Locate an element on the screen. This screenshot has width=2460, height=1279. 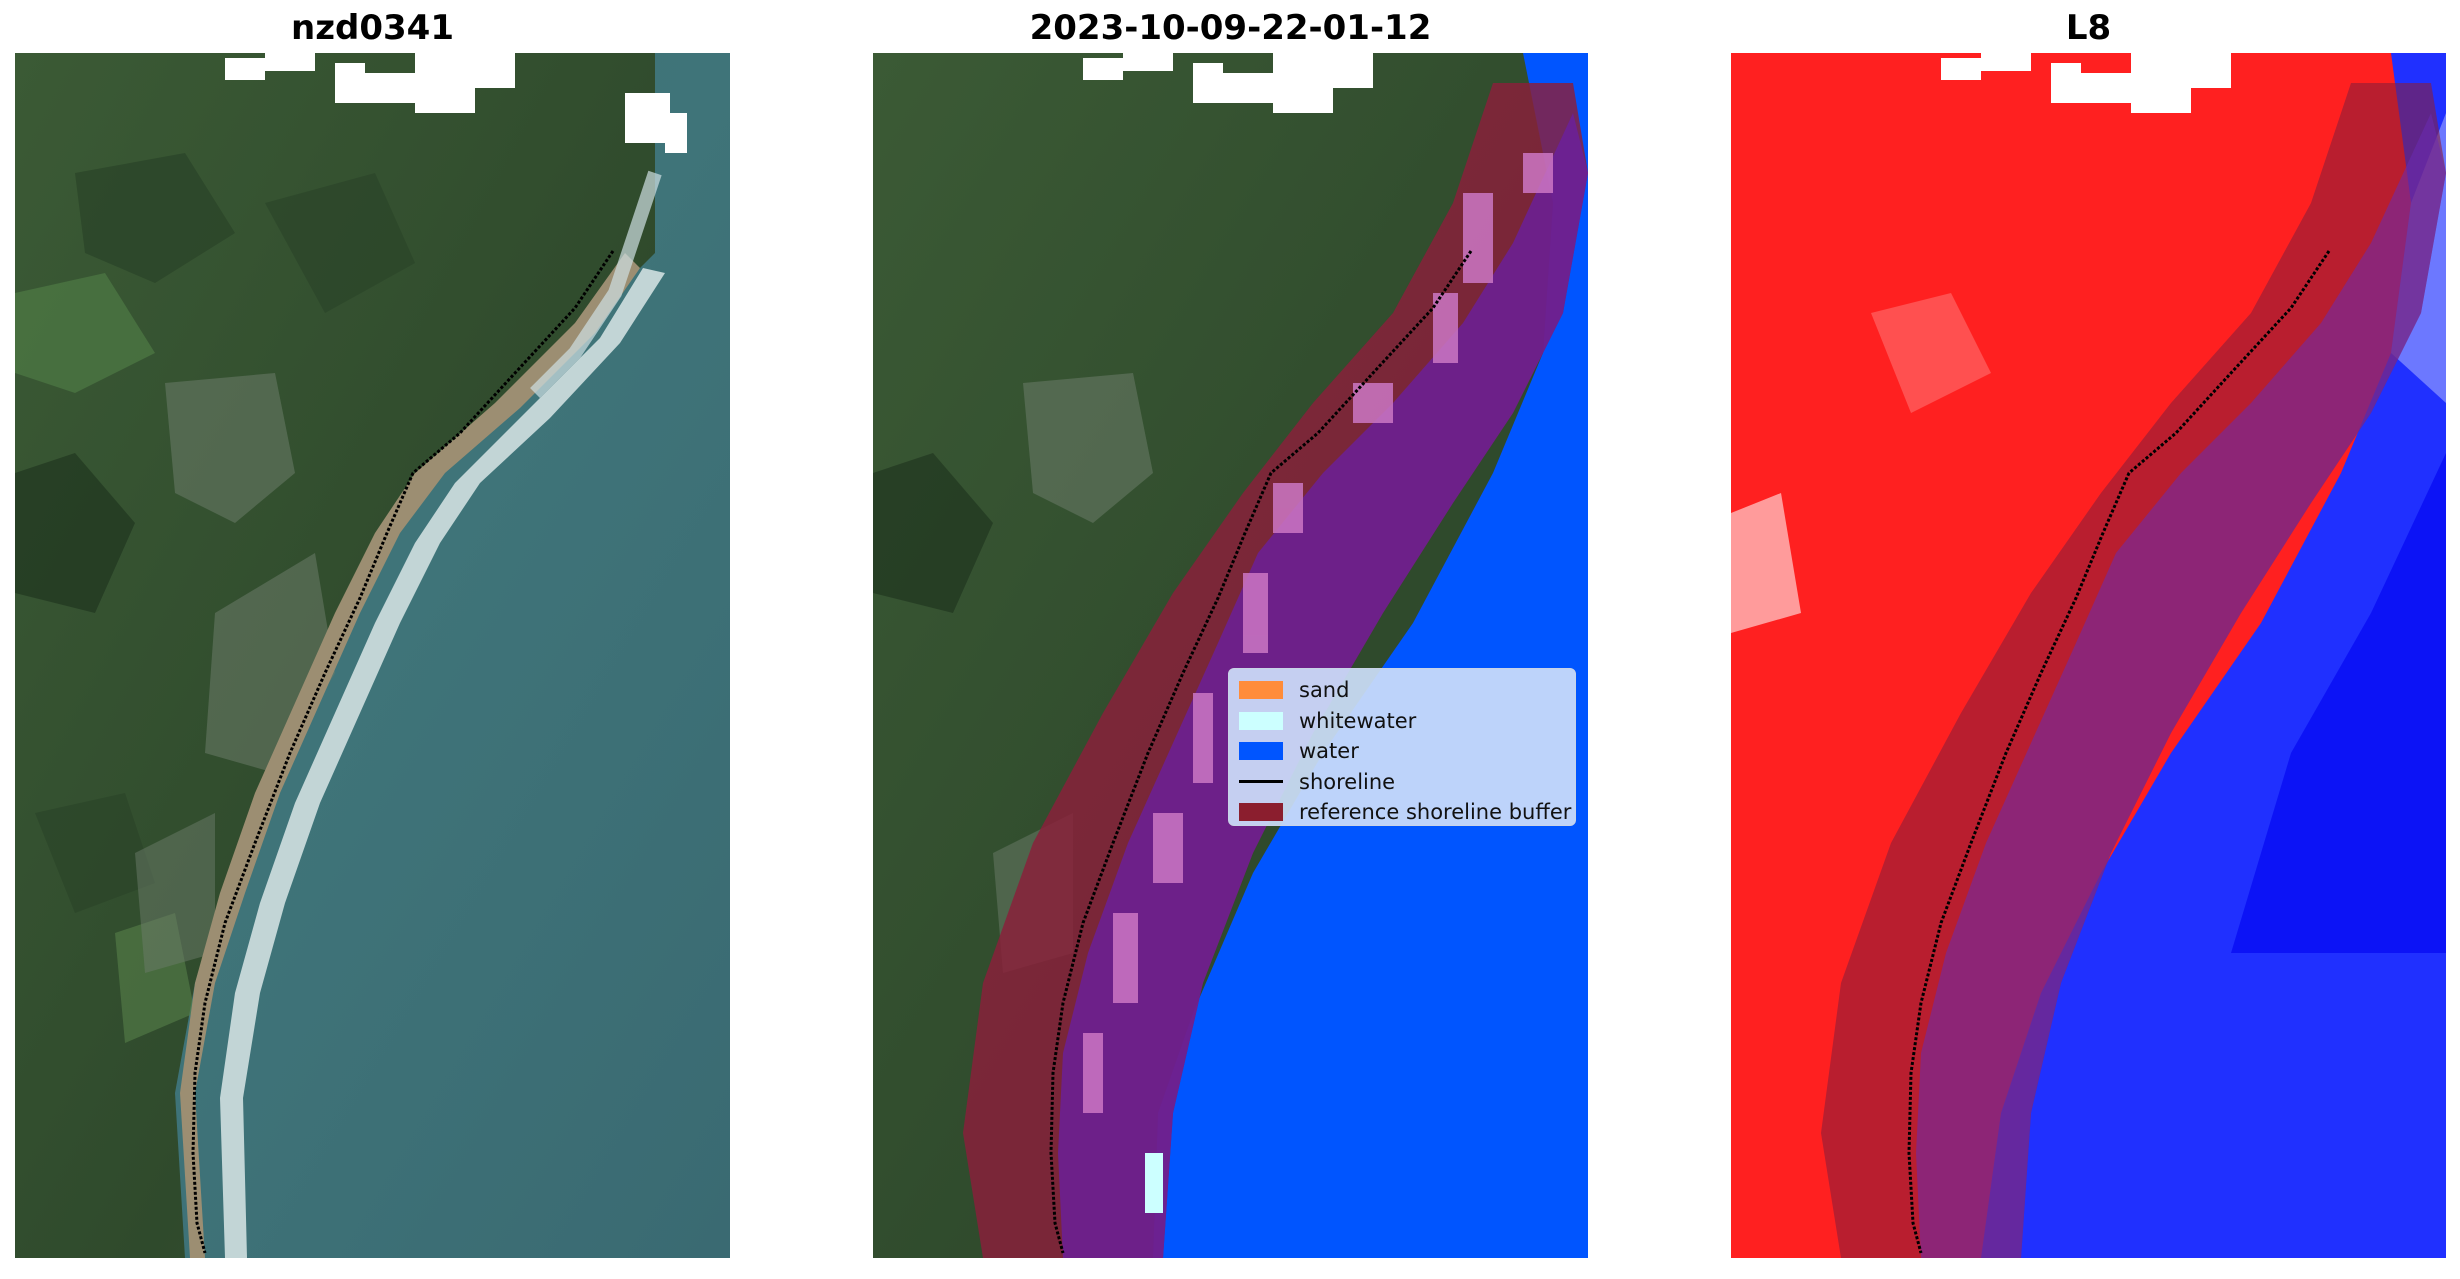
panel-title-rgb: nzd0341 is located at coordinates (372, 28).